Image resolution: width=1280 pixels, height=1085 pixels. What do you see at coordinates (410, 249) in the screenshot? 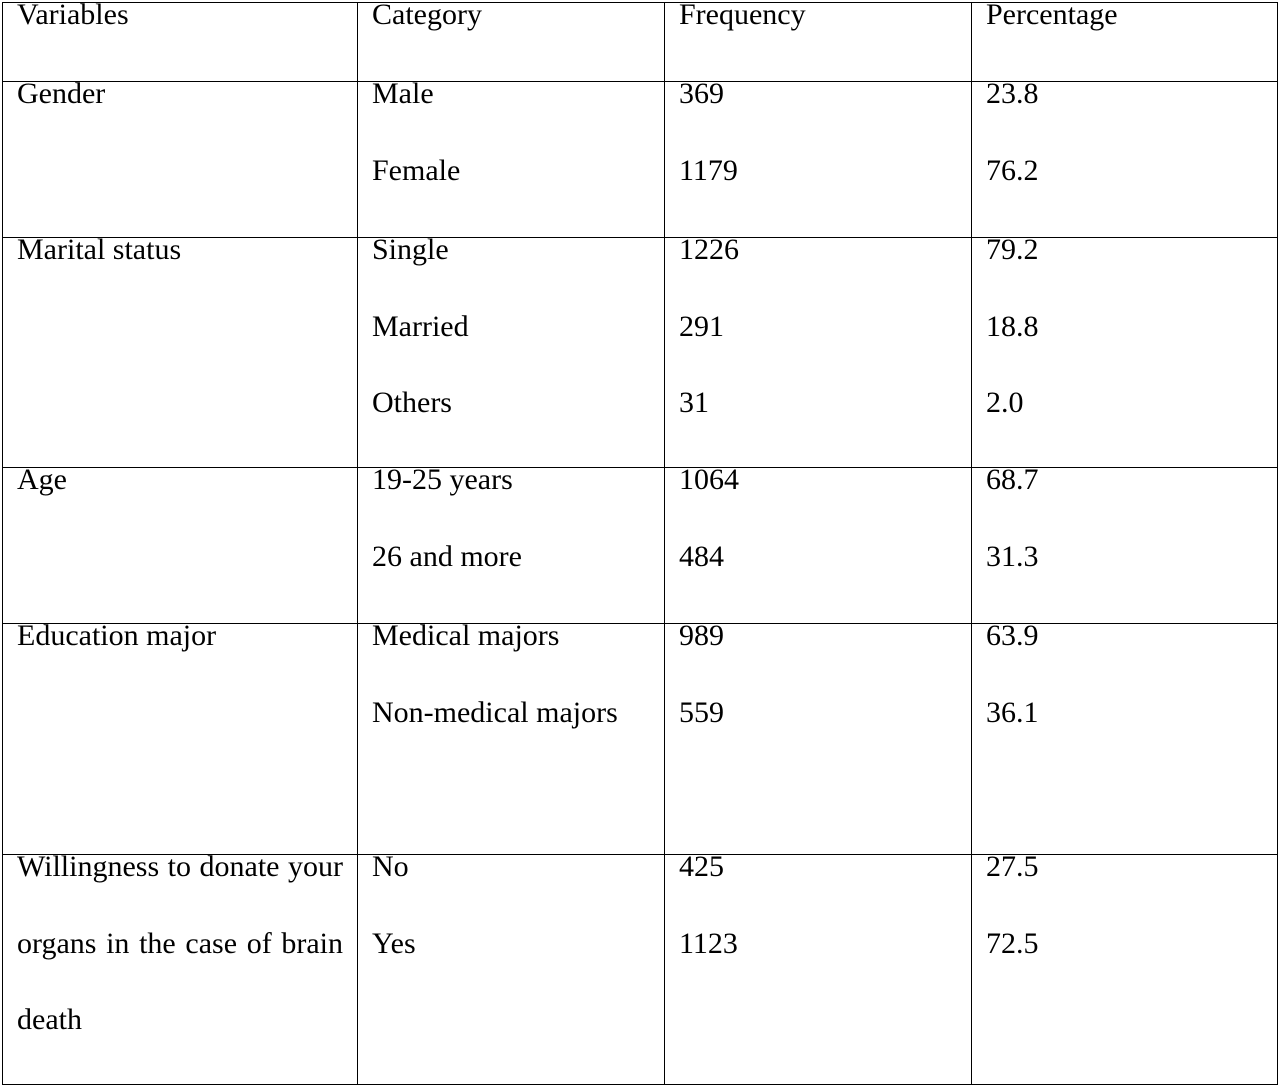
I see `category-value: Single` at bounding box center [410, 249].